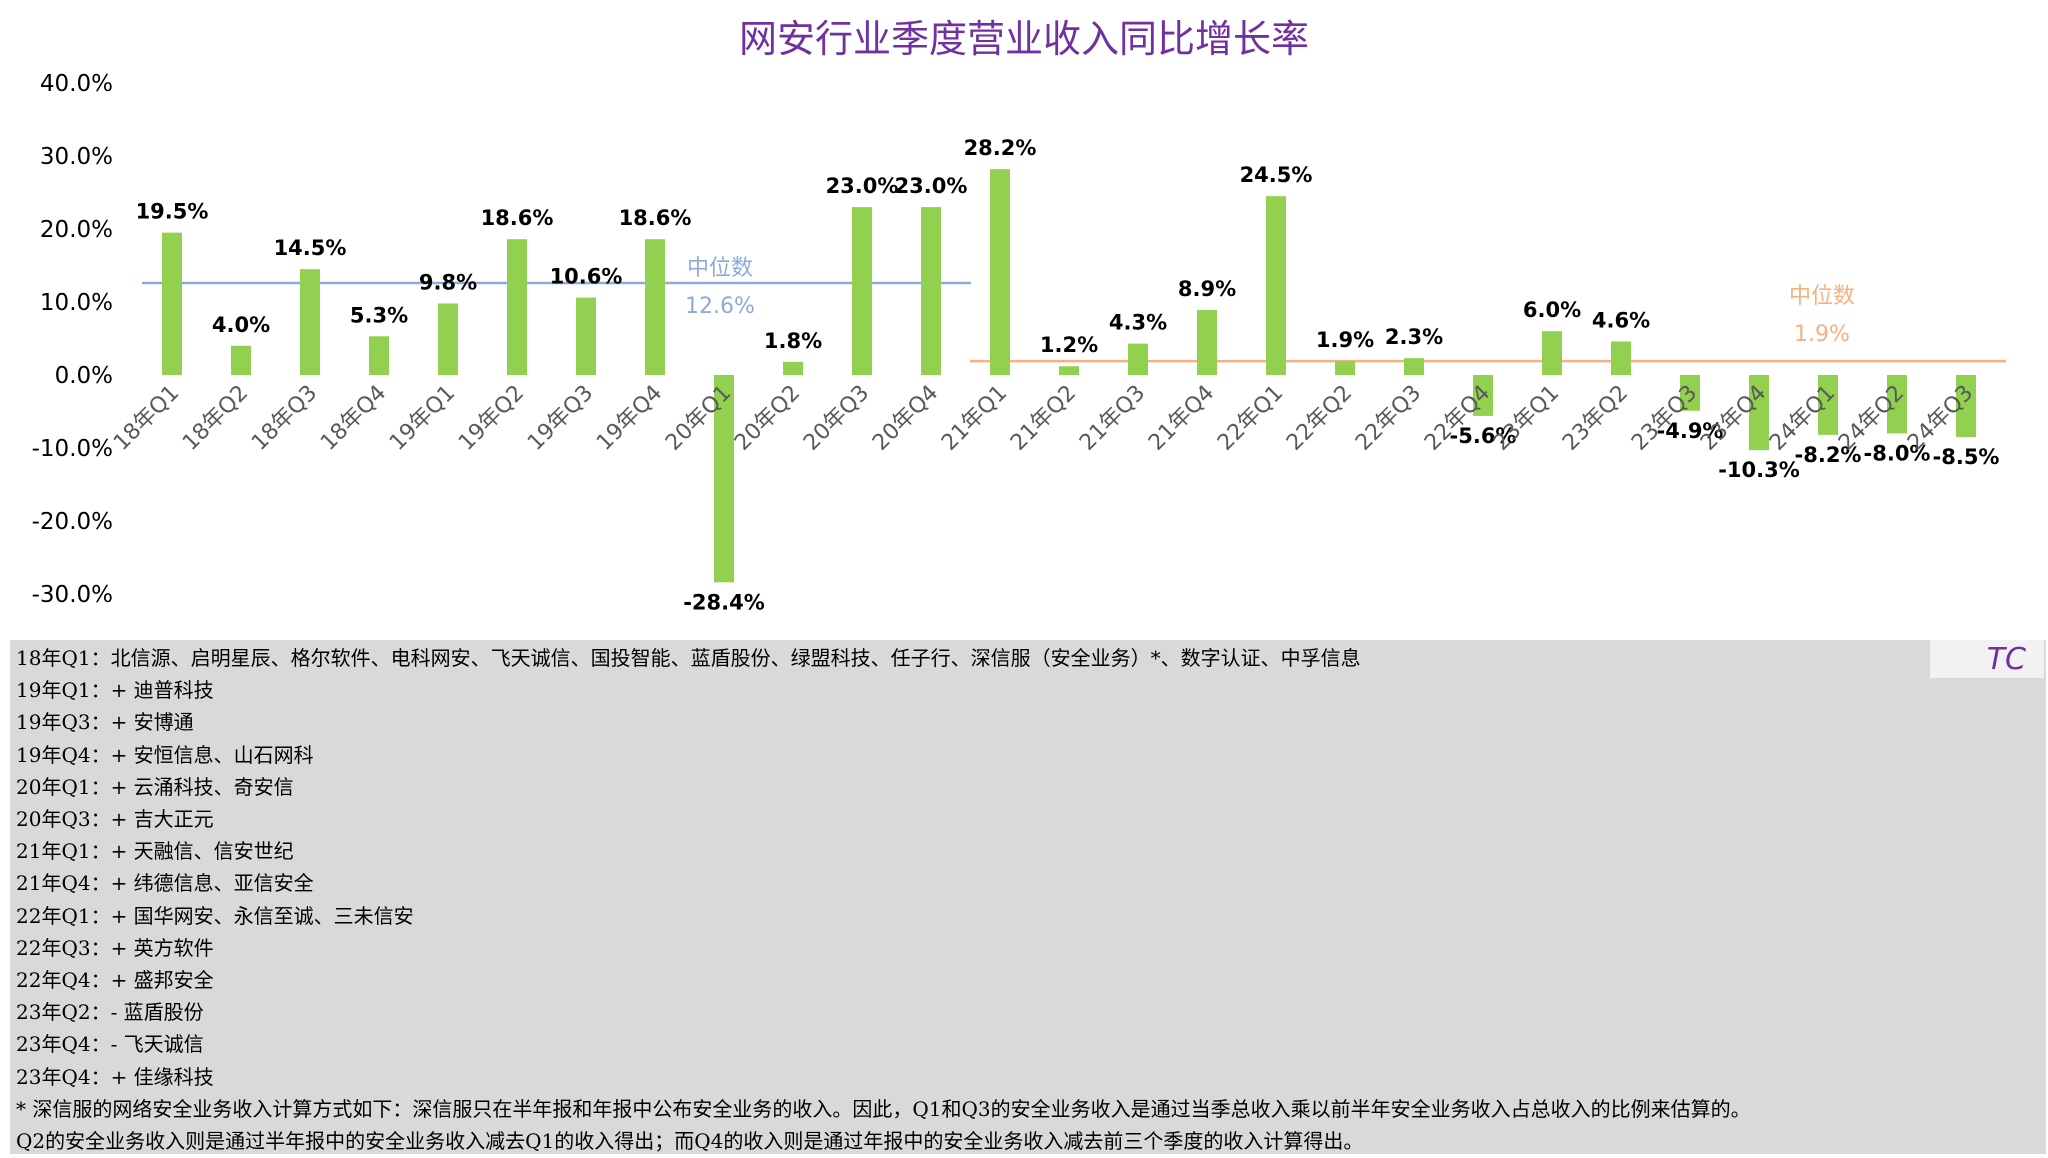 Image resolution: width=2048 pixels, height=1158 pixels. Describe the element at coordinates (767, 418) in the screenshot. I see `x-tick-label: 20年Q2` at that location.